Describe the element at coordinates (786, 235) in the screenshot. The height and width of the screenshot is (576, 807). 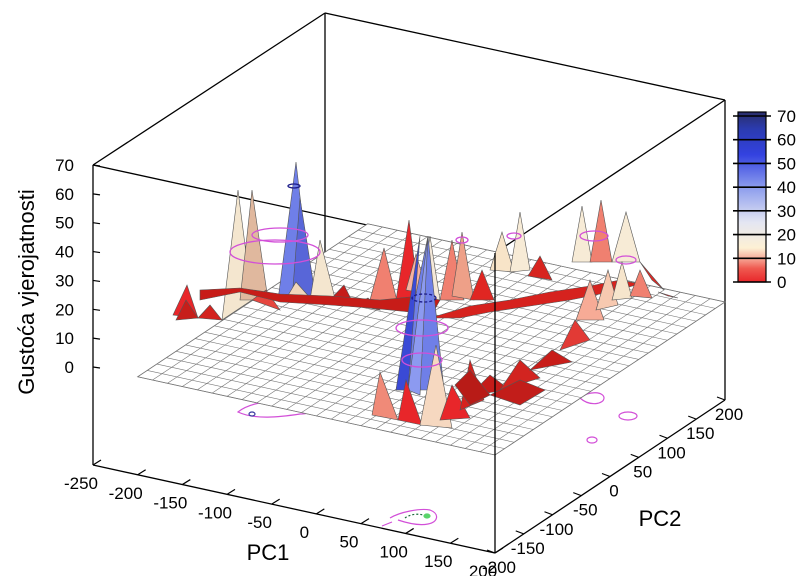
I see `colorbar-tick-label: 20` at that location.